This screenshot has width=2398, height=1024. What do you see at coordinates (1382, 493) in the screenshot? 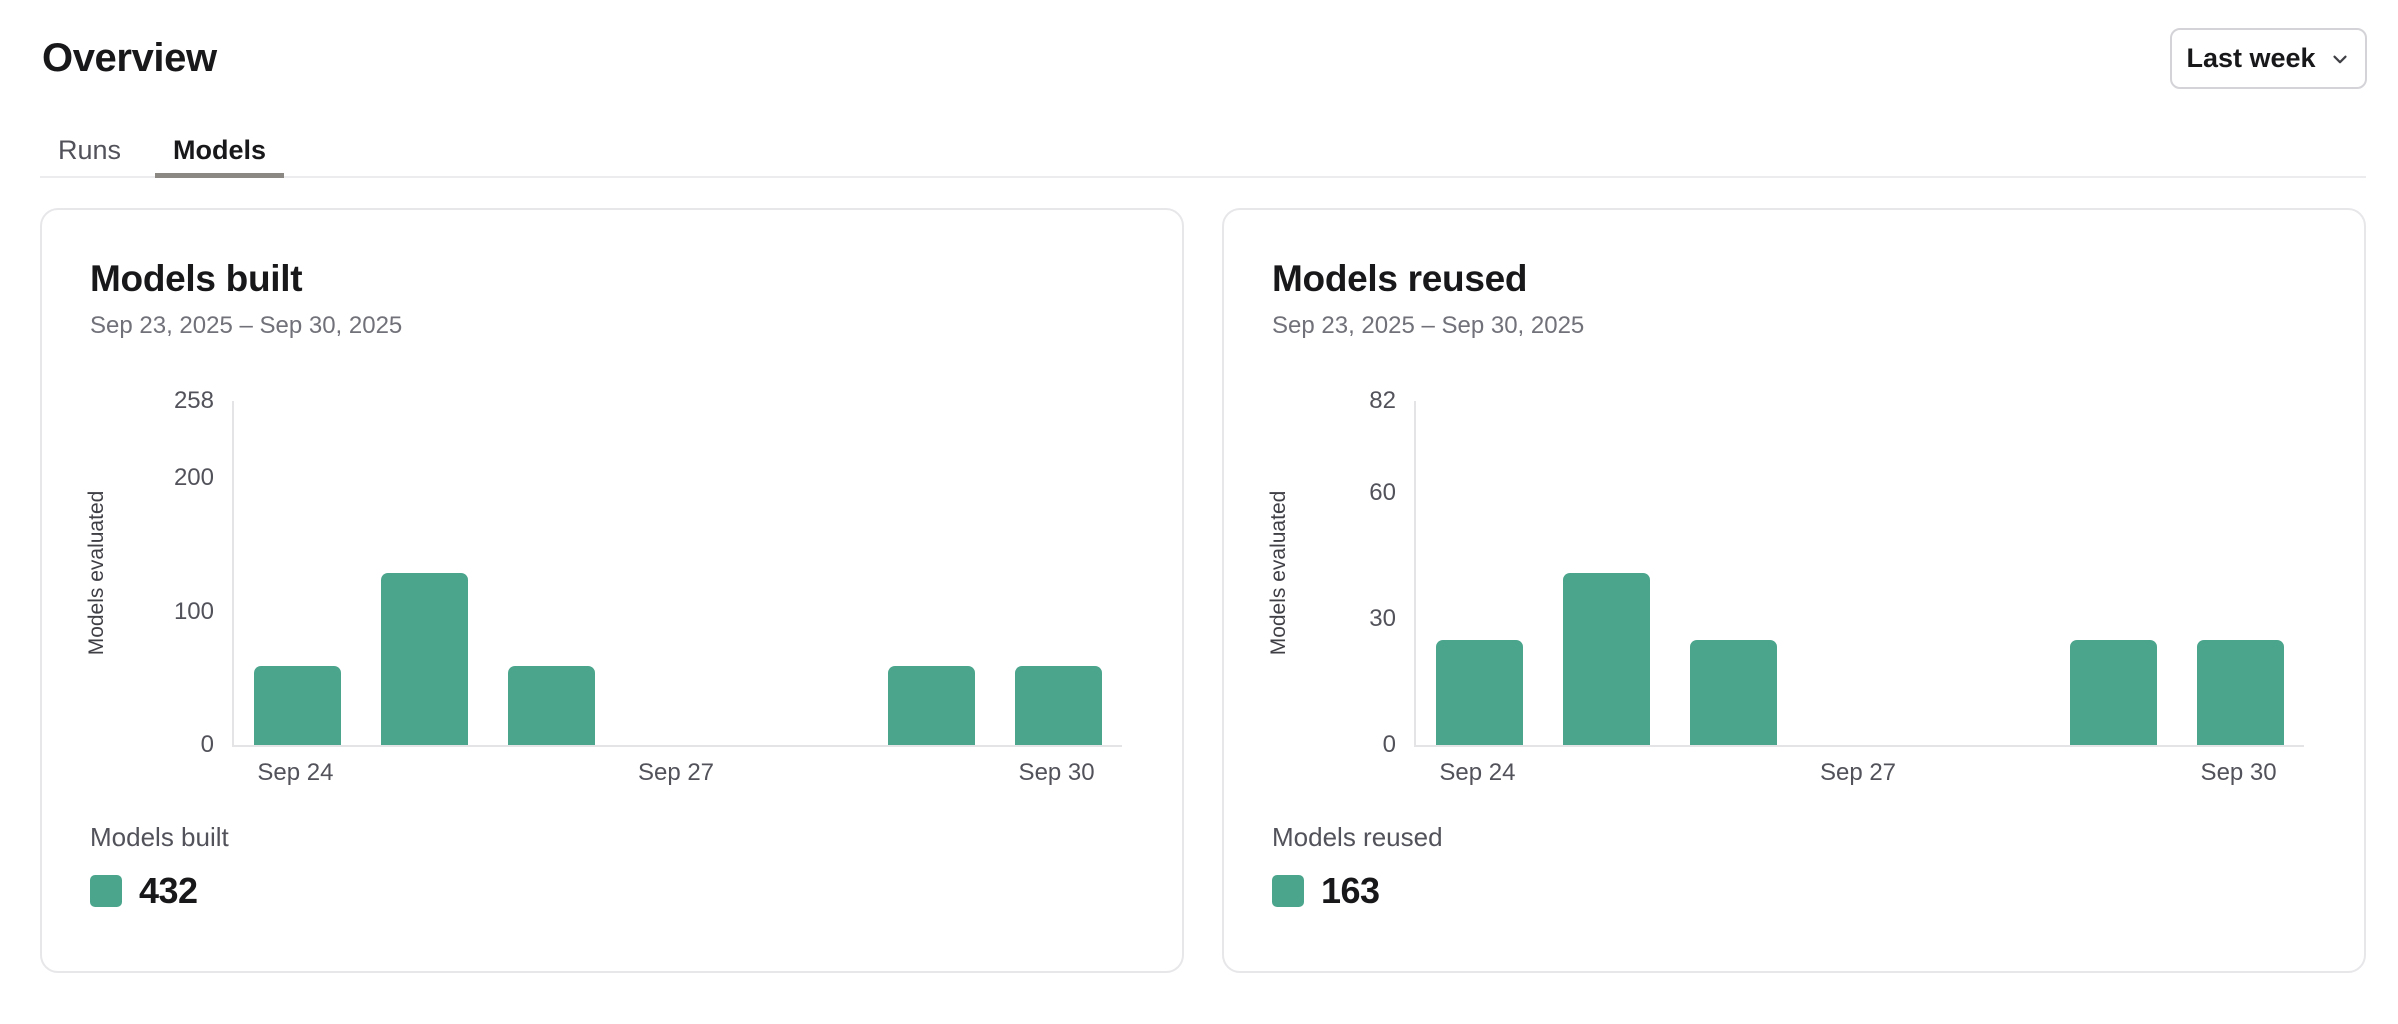
I see `y-tick-label: 60` at bounding box center [1382, 493].